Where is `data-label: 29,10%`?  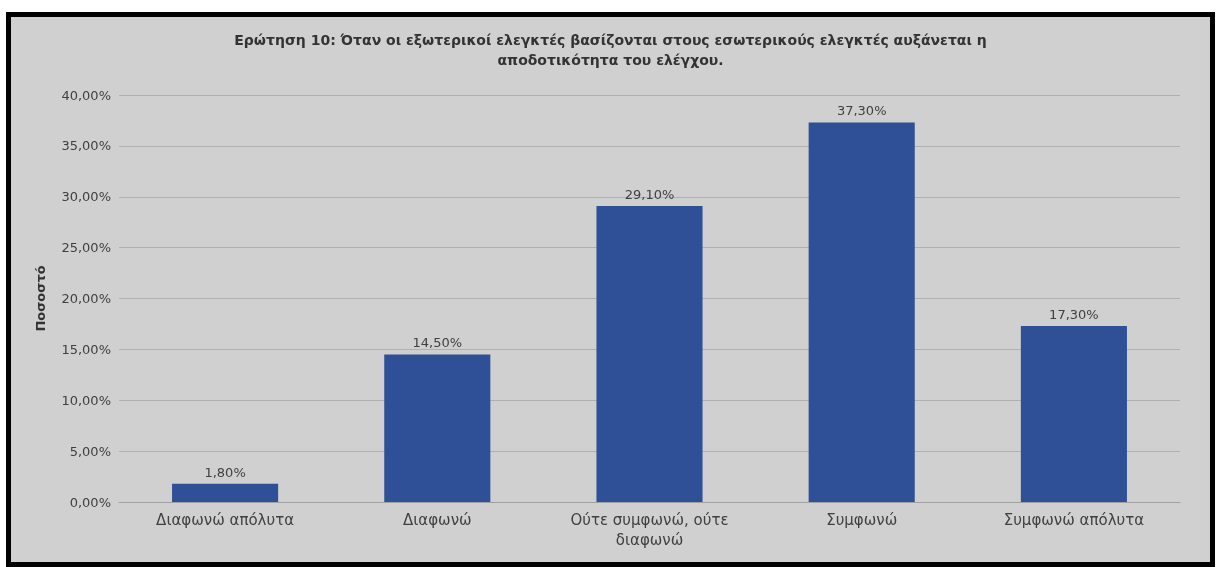
data-label: 29,10% is located at coordinates (649, 194).